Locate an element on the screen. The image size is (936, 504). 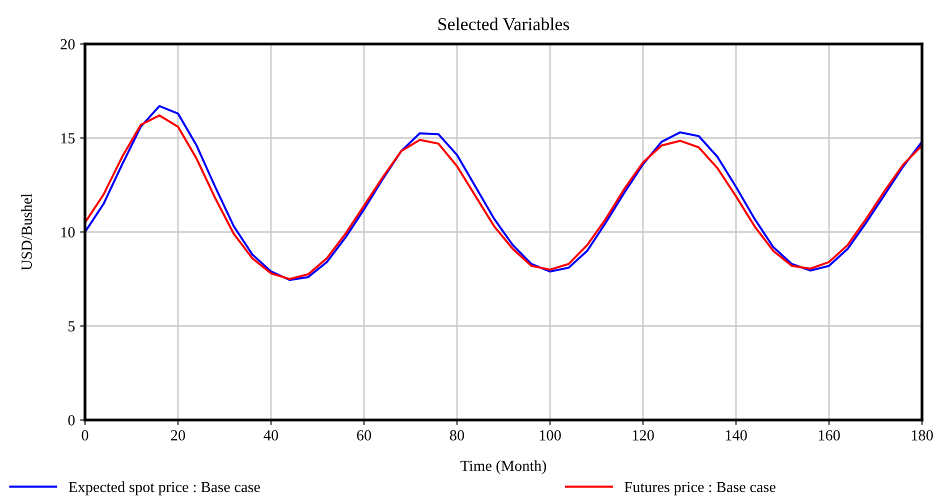
x-tick-label: 60 is located at coordinates (364, 435).